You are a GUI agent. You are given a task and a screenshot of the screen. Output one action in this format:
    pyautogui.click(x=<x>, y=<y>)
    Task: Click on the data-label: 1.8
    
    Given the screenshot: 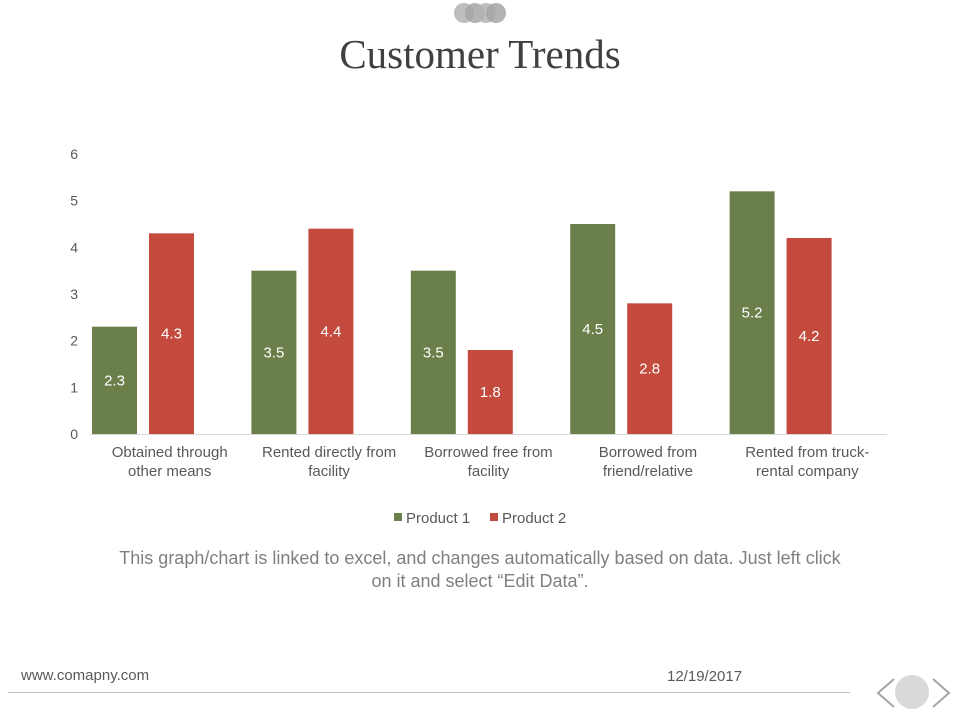 What is the action you would take?
    pyautogui.click(x=490, y=392)
    